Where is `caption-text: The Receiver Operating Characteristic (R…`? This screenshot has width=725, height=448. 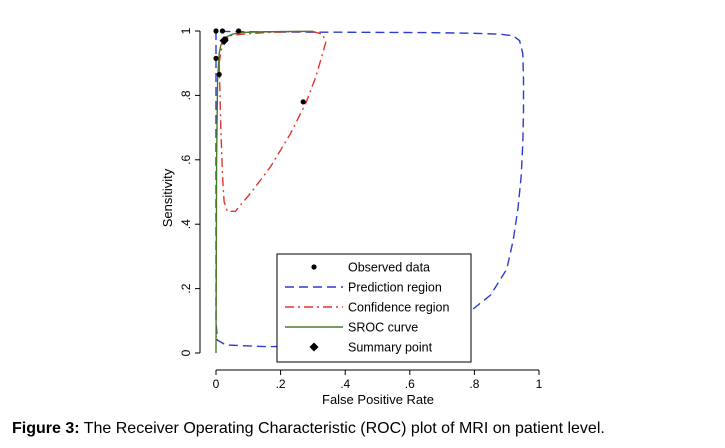 caption-text: The Receiver Operating Characteristic (R… is located at coordinates (342, 428).